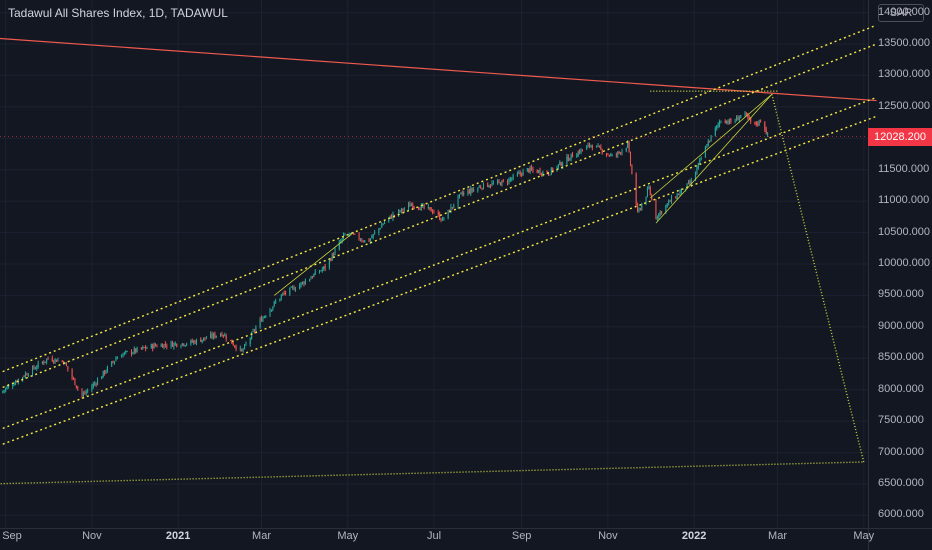 The height and width of the screenshot is (550, 932). Describe the element at coordinates (904, 105) in the screenshot. I see `price-tick-label: 12500.000` at that location.